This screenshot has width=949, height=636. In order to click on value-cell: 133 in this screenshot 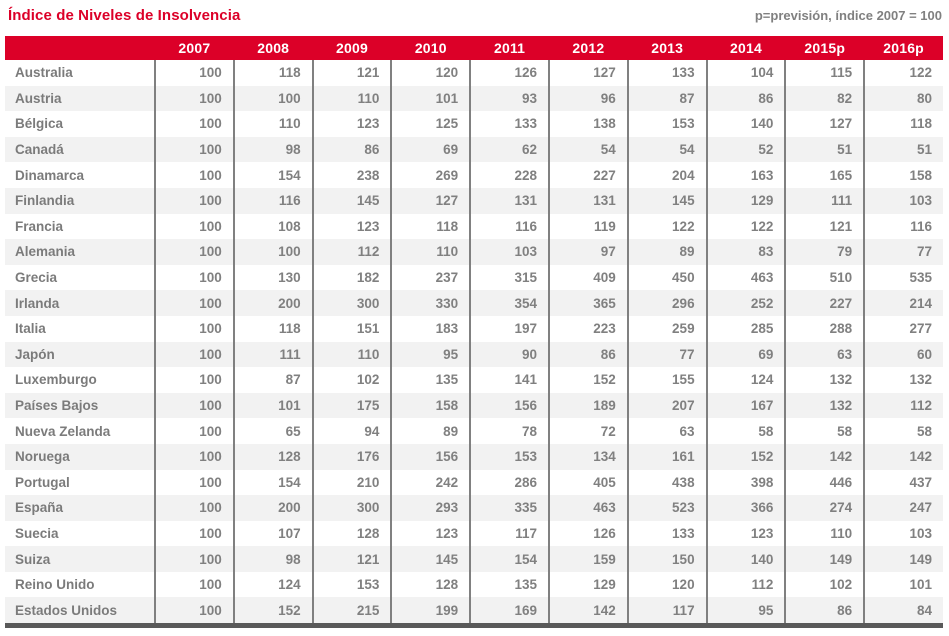, I will do `click(666, 533)`.